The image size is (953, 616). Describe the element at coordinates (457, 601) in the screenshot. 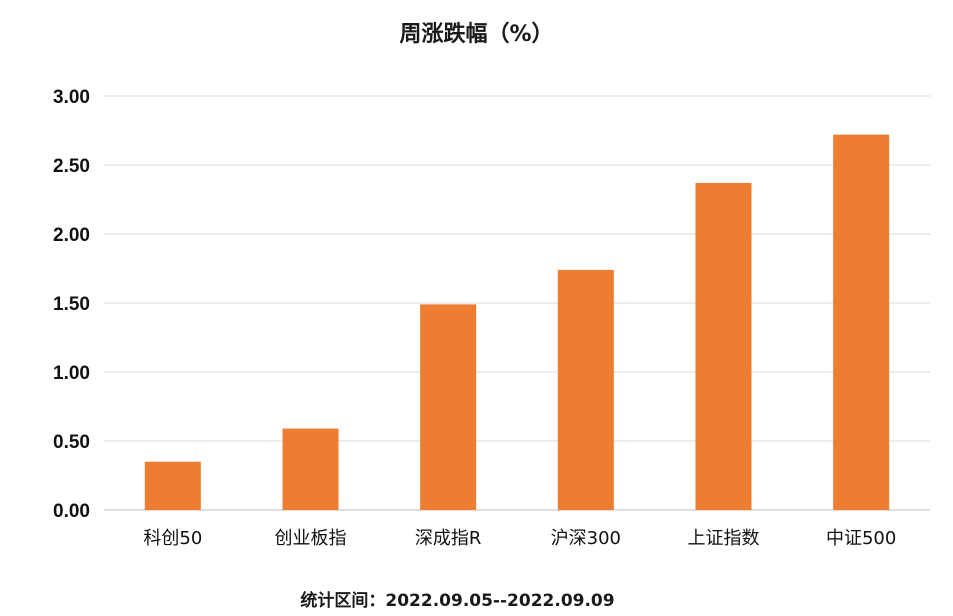

I see `statistics-period-note: 统计区间：2022.09.05--2022.09.09` at that location.